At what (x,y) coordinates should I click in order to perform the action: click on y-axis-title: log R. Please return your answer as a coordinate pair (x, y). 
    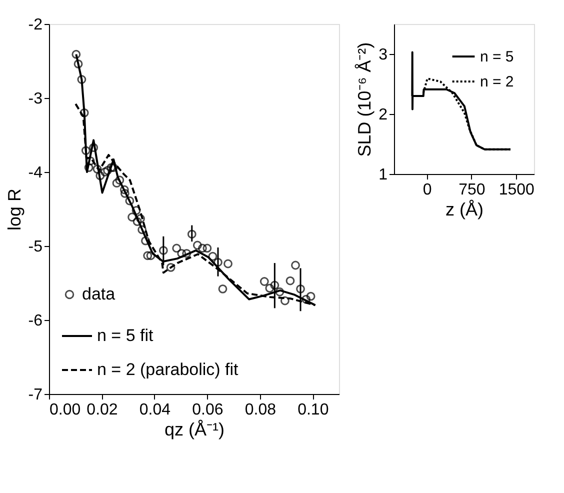
    Looking at the image, I should click on (14, 209).